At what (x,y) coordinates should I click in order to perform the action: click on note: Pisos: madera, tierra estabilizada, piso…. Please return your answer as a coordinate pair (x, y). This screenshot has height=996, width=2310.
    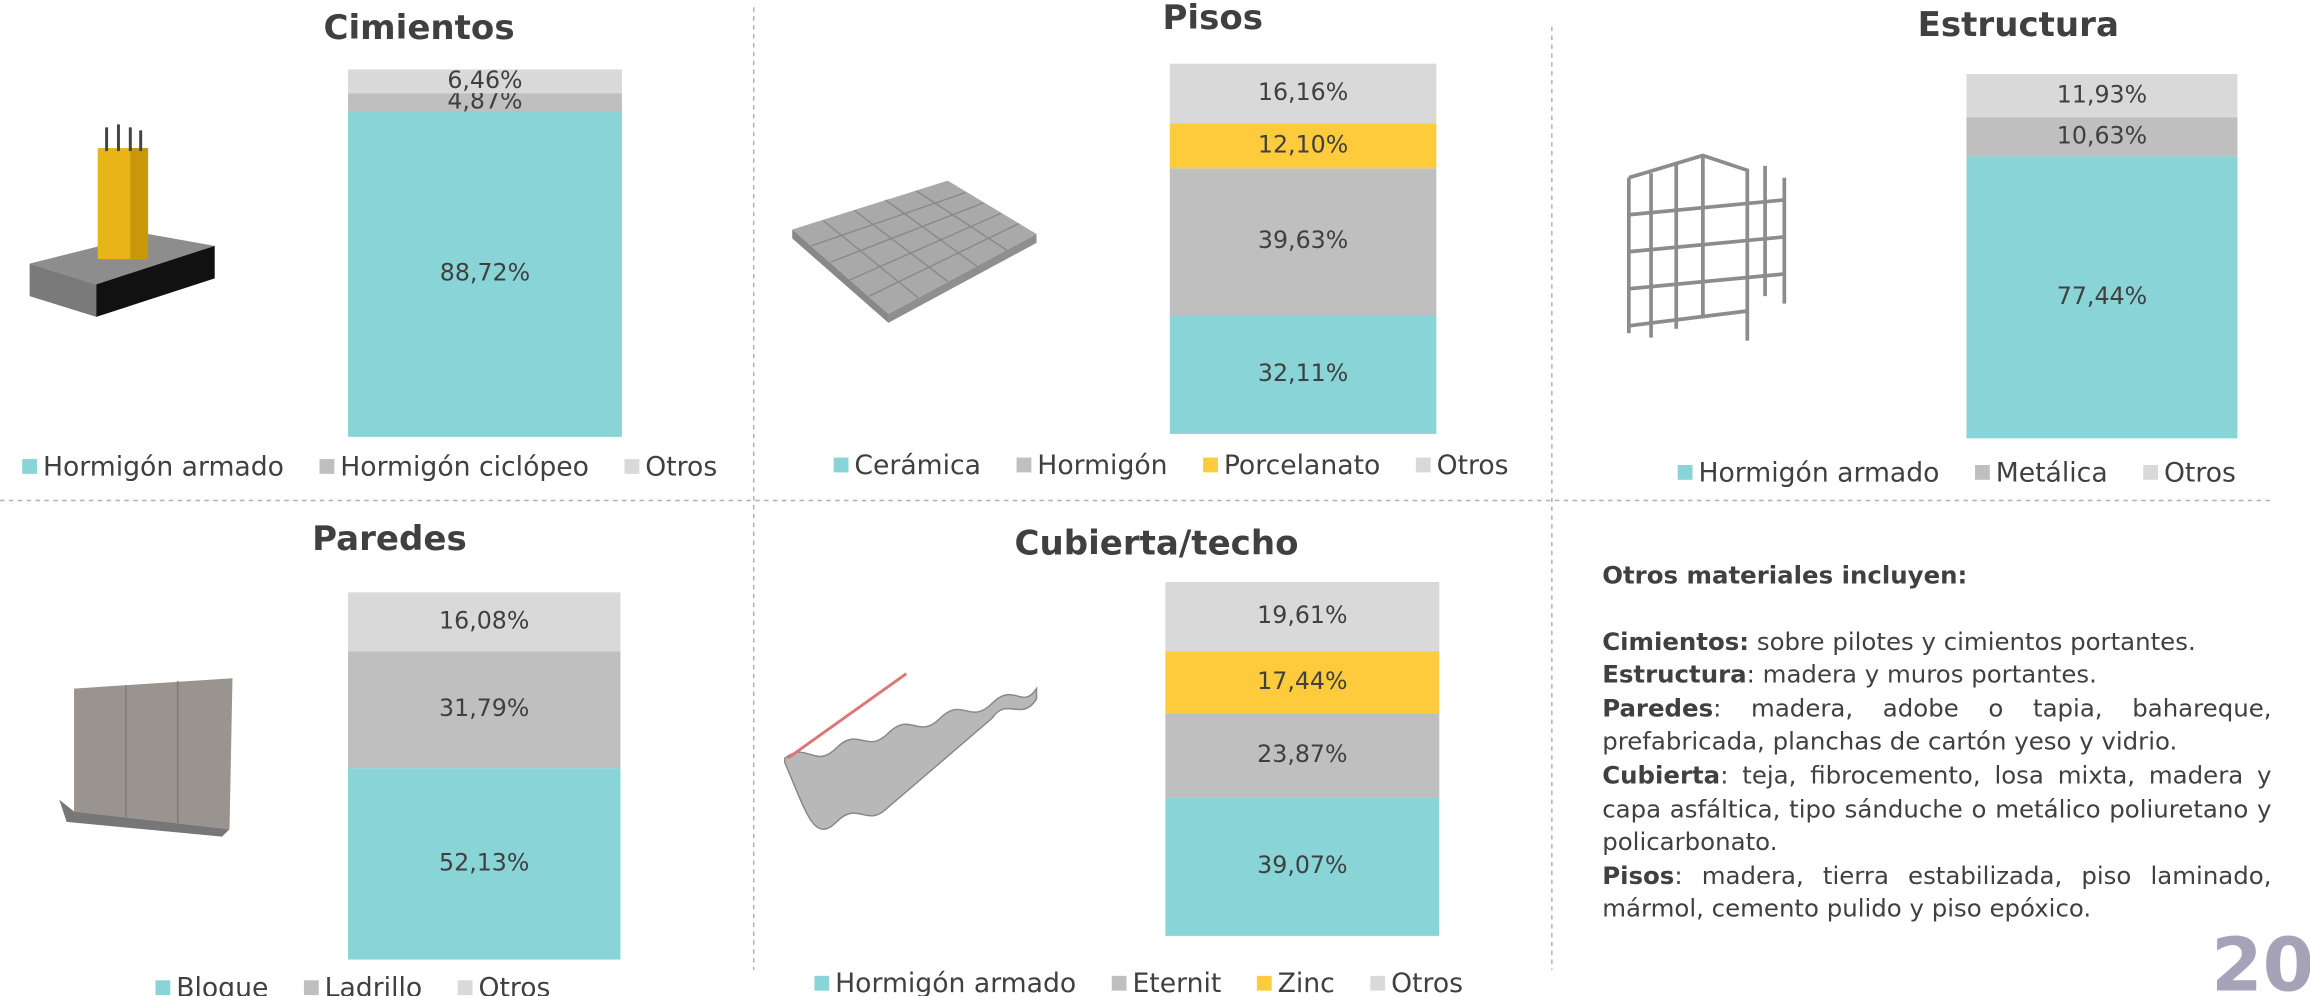
    Looking at the image, I should click on (1936, 893).